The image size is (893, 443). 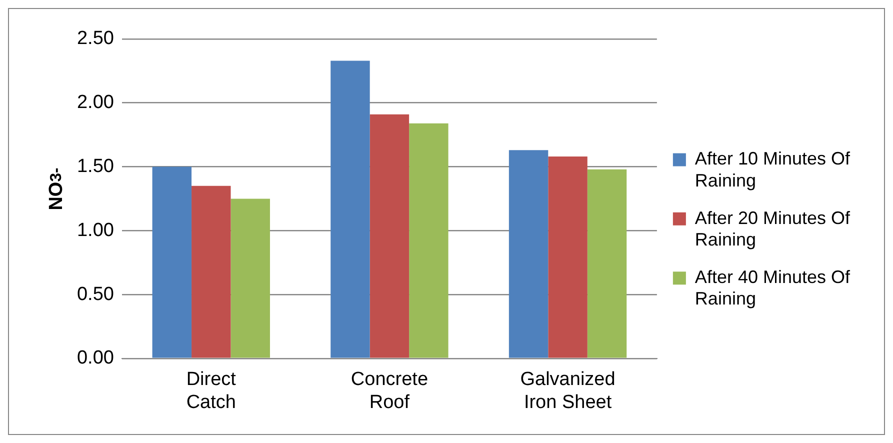 What do you see at coordinates (95, 39) in the screenshot?
I see `y-tick-label: 2.50` at bounding box center [95, 39].